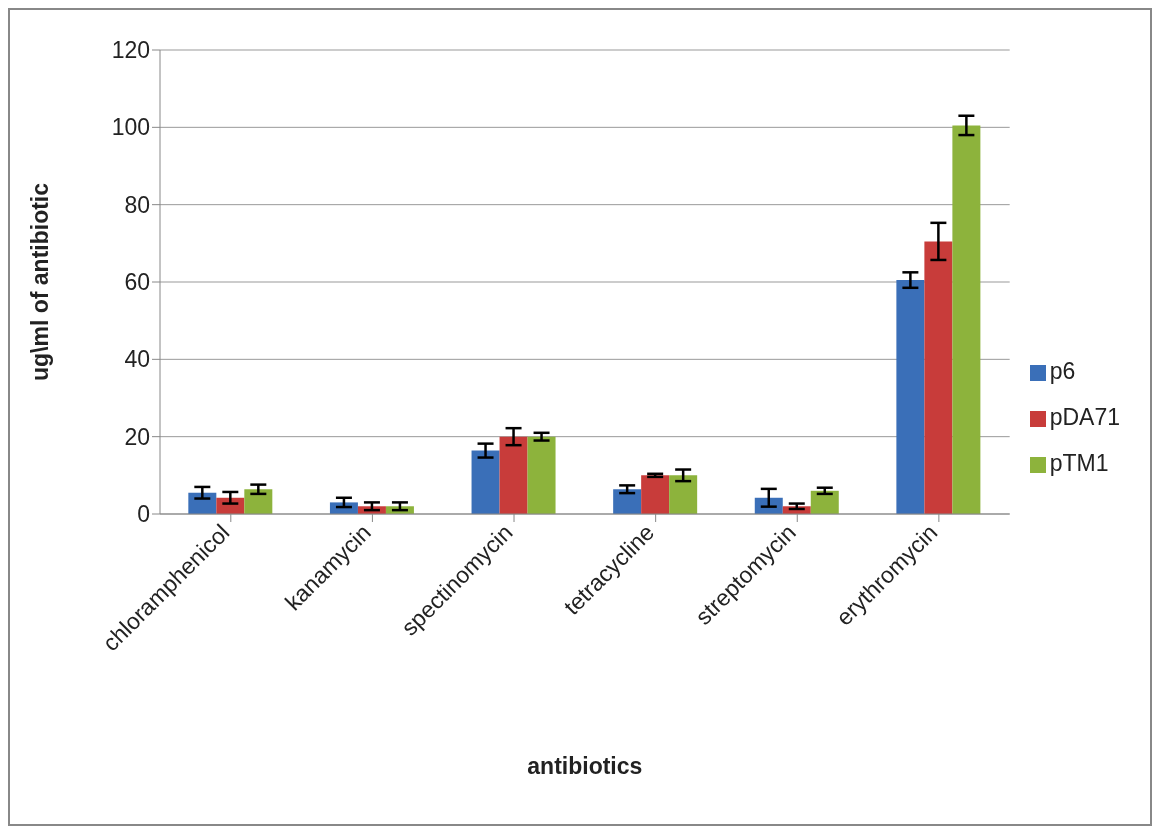  Describe the element at coordinates (1084, 417) in the screenshot. I see `legend-label: pDA71` at that location.